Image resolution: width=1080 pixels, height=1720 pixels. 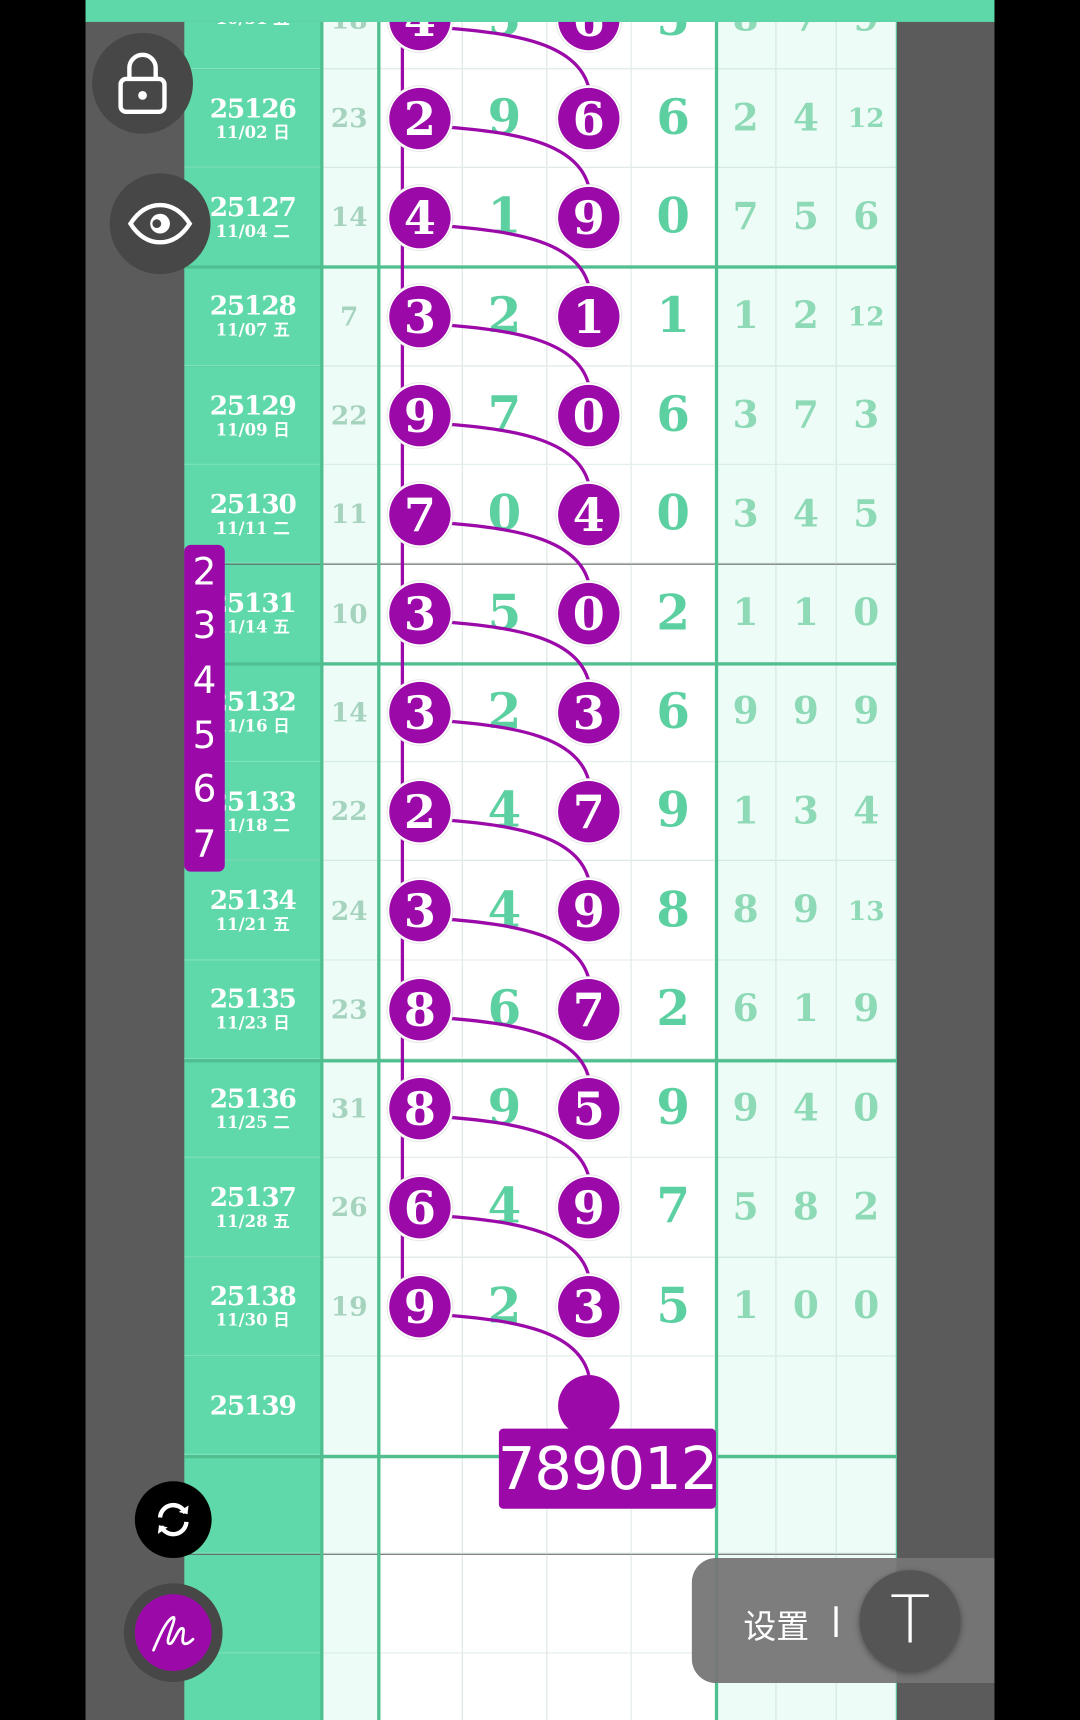 I want to click on cell-g: 4, so click(x=866, y=812).